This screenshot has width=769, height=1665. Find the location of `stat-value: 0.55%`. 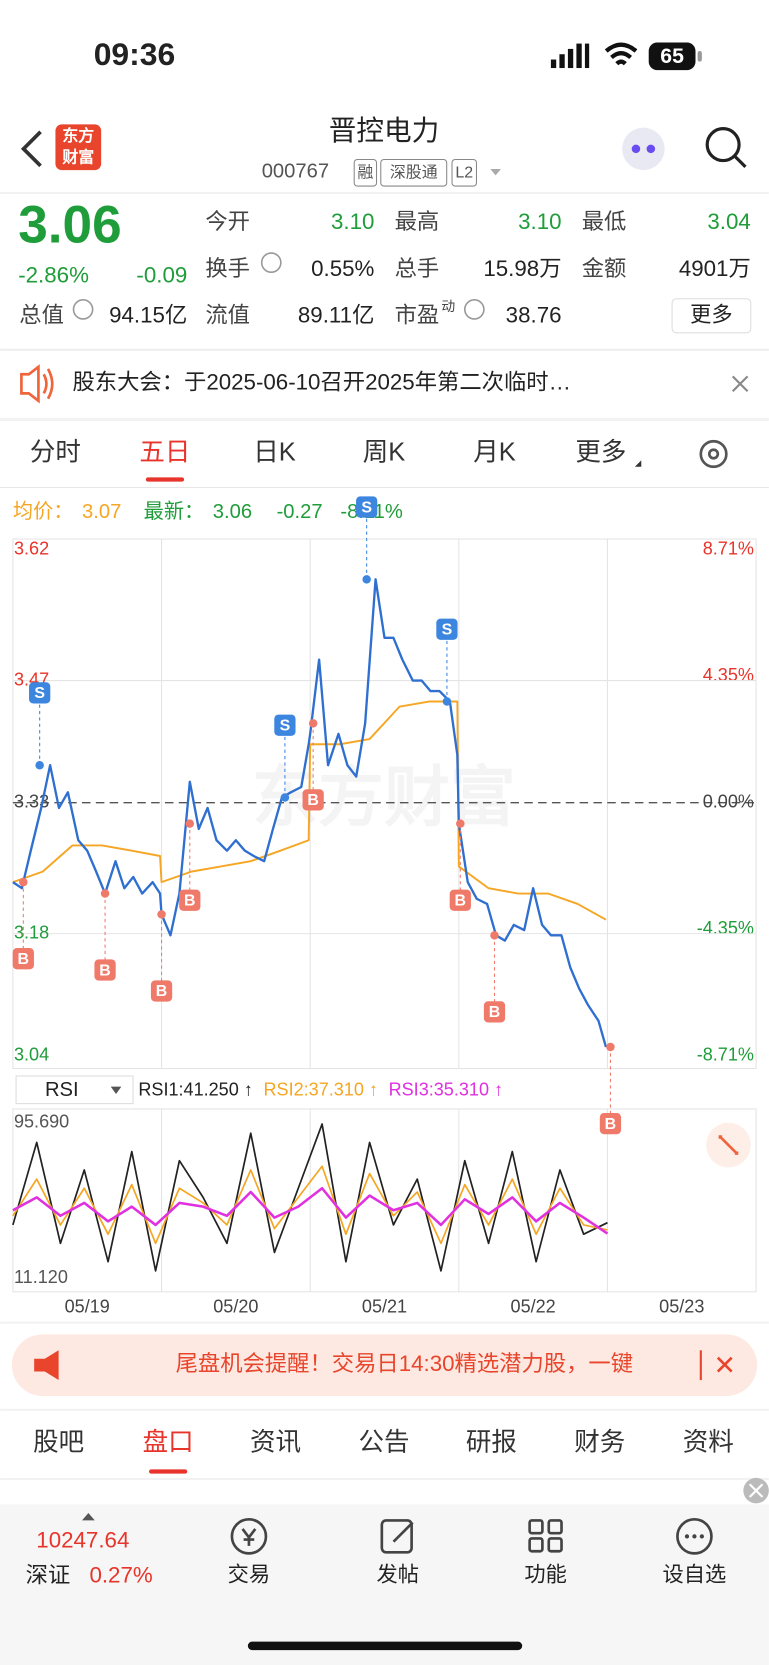

stat-value: 0.55% is located at coordinates (342, 268).